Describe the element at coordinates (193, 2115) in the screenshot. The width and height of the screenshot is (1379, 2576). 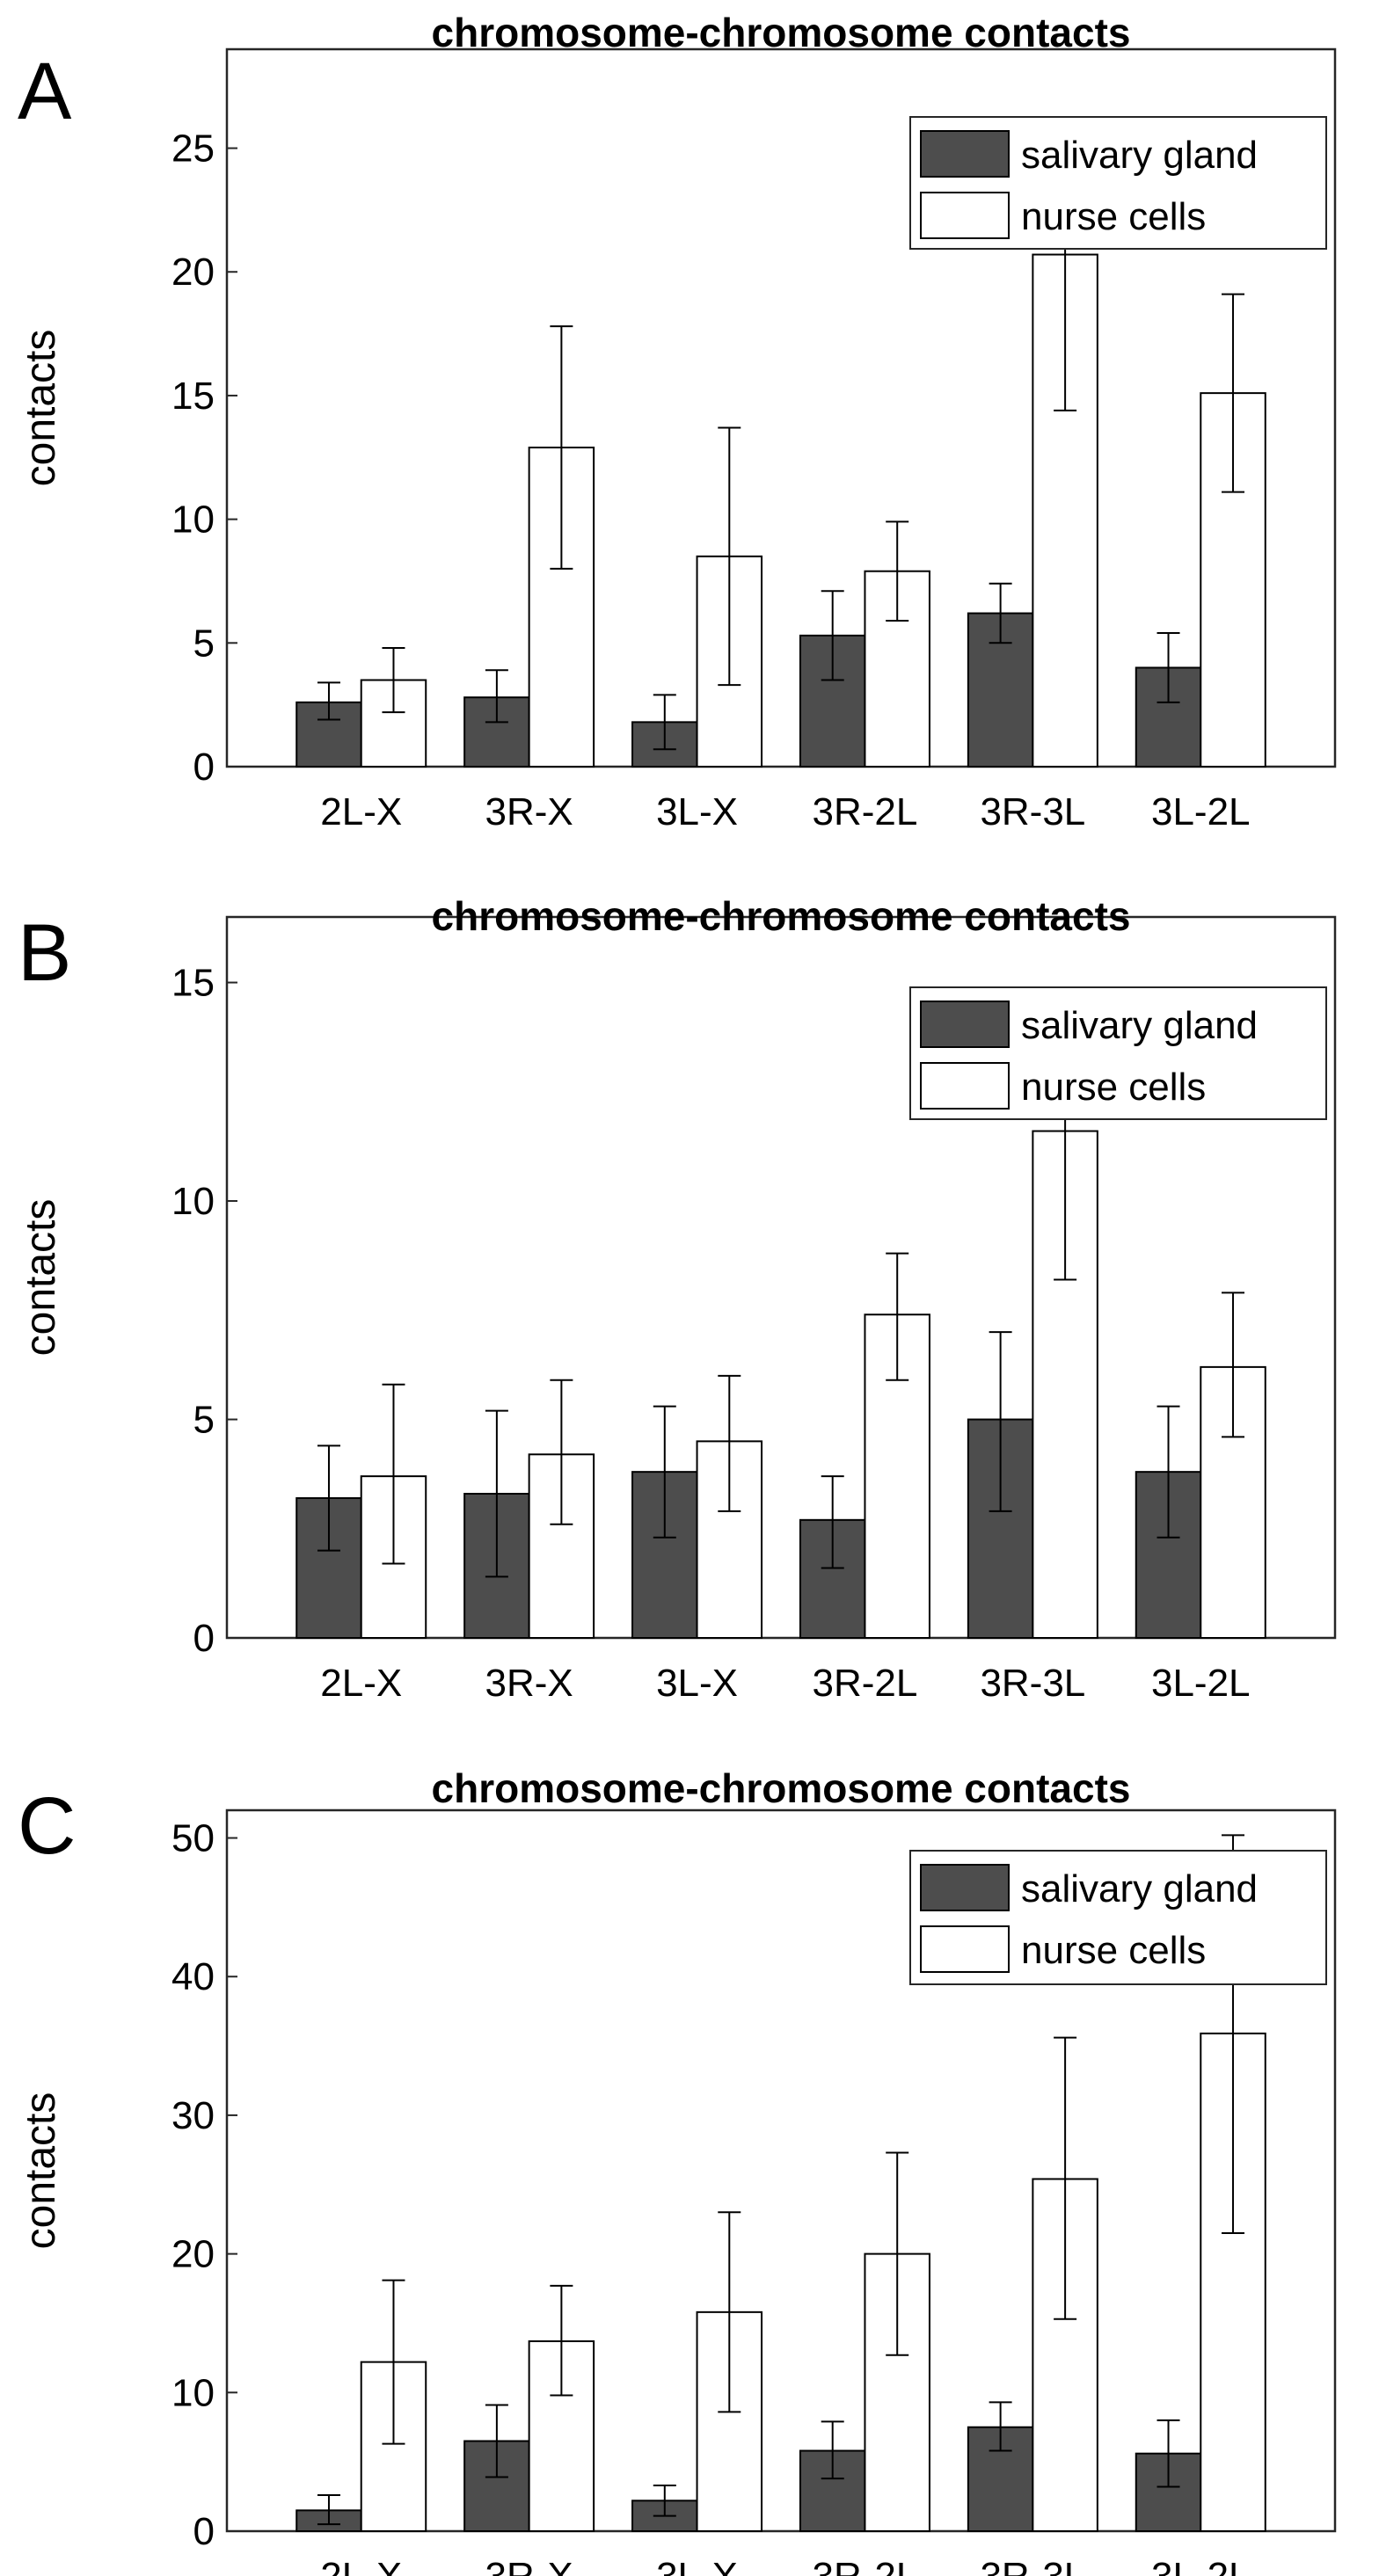
I see `y-tick-label: 30` at that location.